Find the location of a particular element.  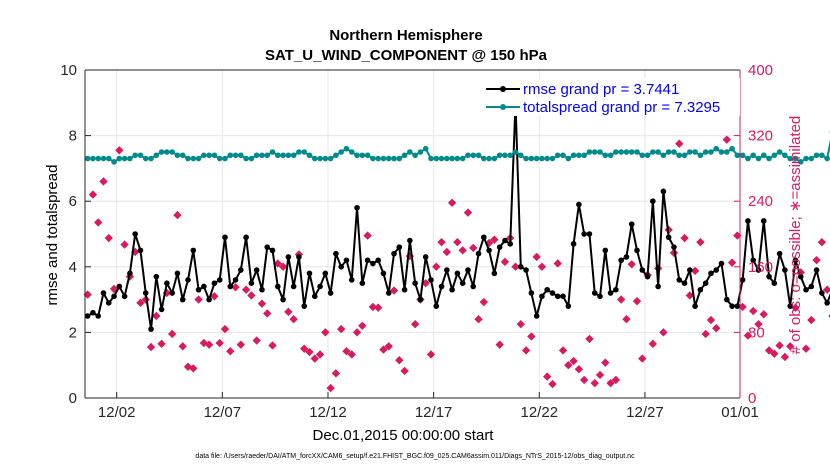

y-left-tick-label: 8 is located at coordinates (73, 136).